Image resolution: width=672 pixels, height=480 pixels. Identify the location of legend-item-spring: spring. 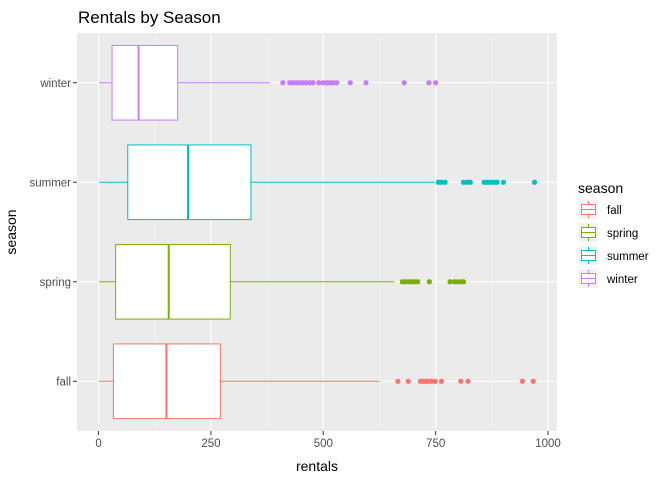
(608, 232).